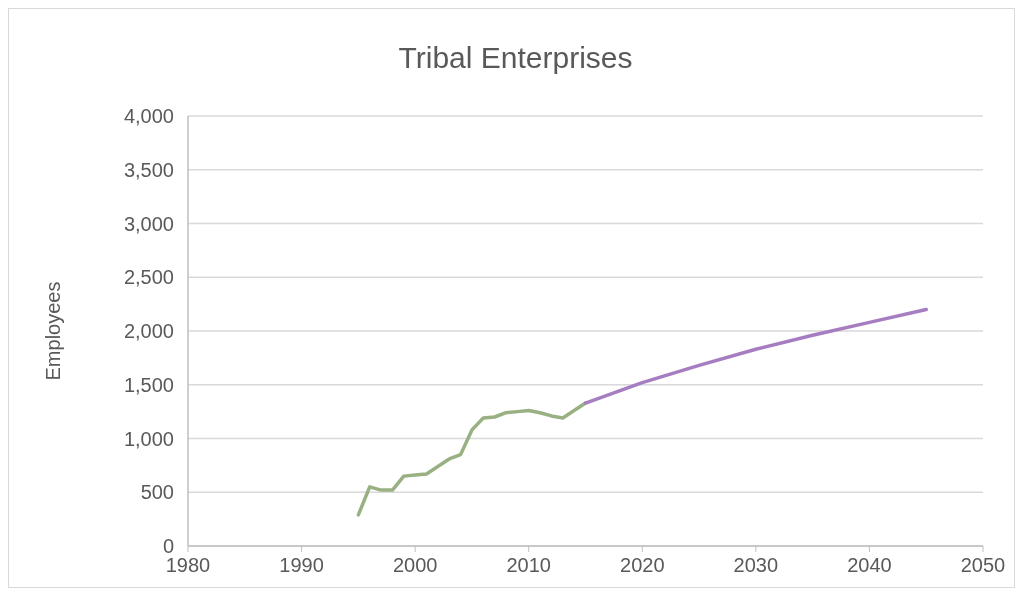  What do you see at coordinates (157, 492) in the screenshot?
I see `y-tick-label: 500` at bounding box center [157, 492].